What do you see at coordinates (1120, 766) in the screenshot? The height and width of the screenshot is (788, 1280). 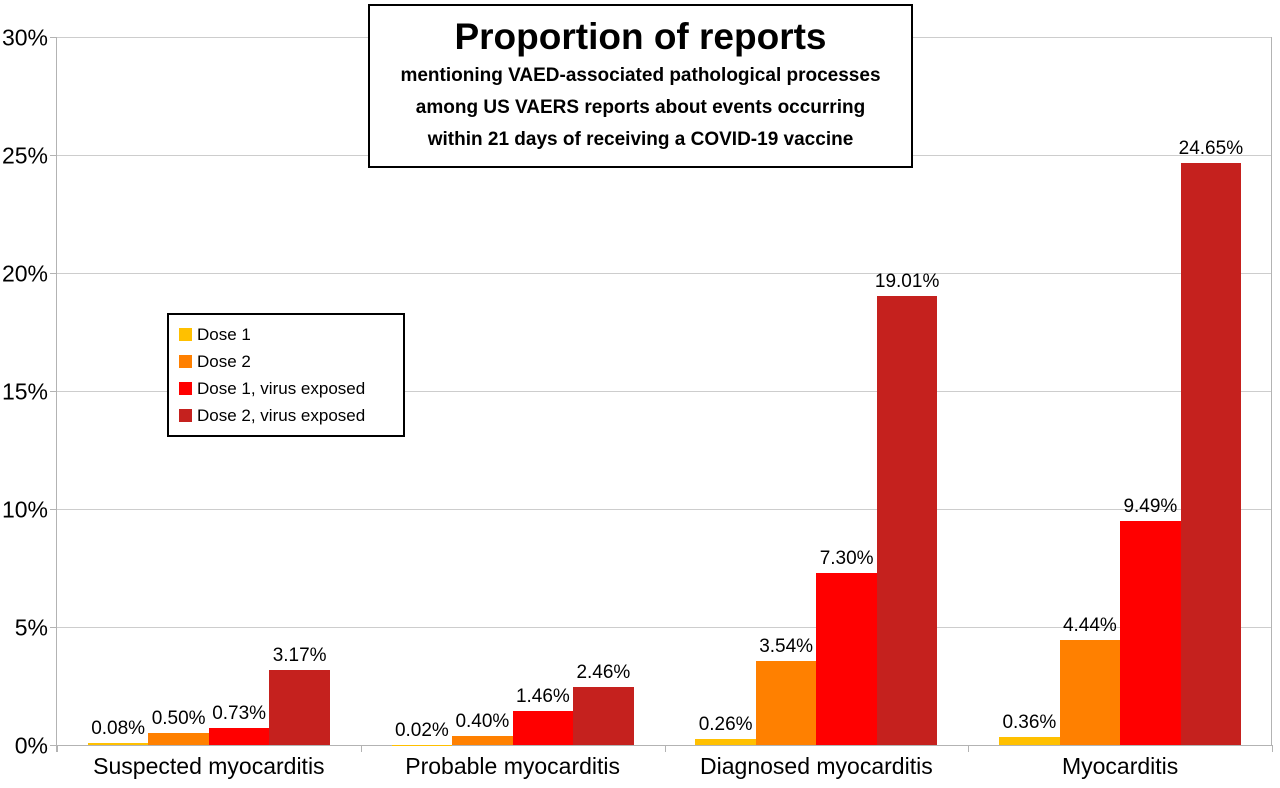 I see `x-axis-category-myocarditis: Myocarditis` at bounding box center [1120, 766].